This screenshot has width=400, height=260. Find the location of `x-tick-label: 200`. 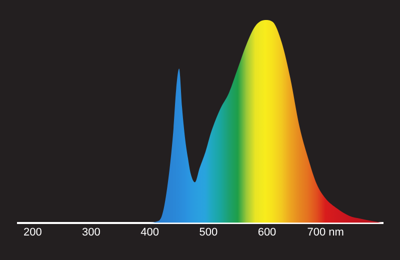

x-tick-label: 200 is located at coordinates (32, 232).